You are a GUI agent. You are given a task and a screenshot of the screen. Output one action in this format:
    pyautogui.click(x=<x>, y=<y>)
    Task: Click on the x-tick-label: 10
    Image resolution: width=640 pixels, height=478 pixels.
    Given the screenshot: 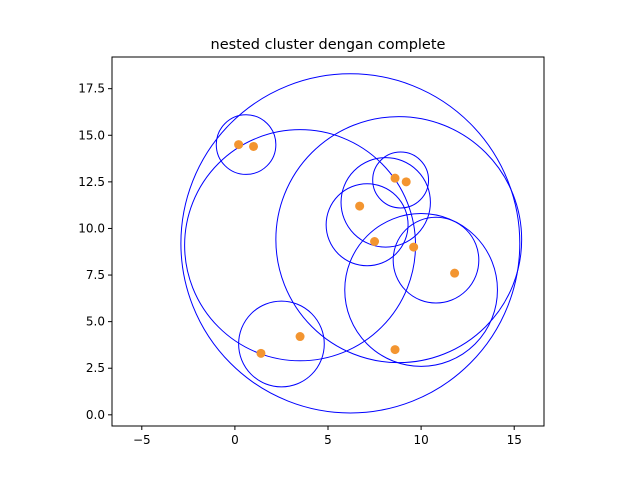 What is the action you would take?
    pyautogui.click(x=420, y=440)
    